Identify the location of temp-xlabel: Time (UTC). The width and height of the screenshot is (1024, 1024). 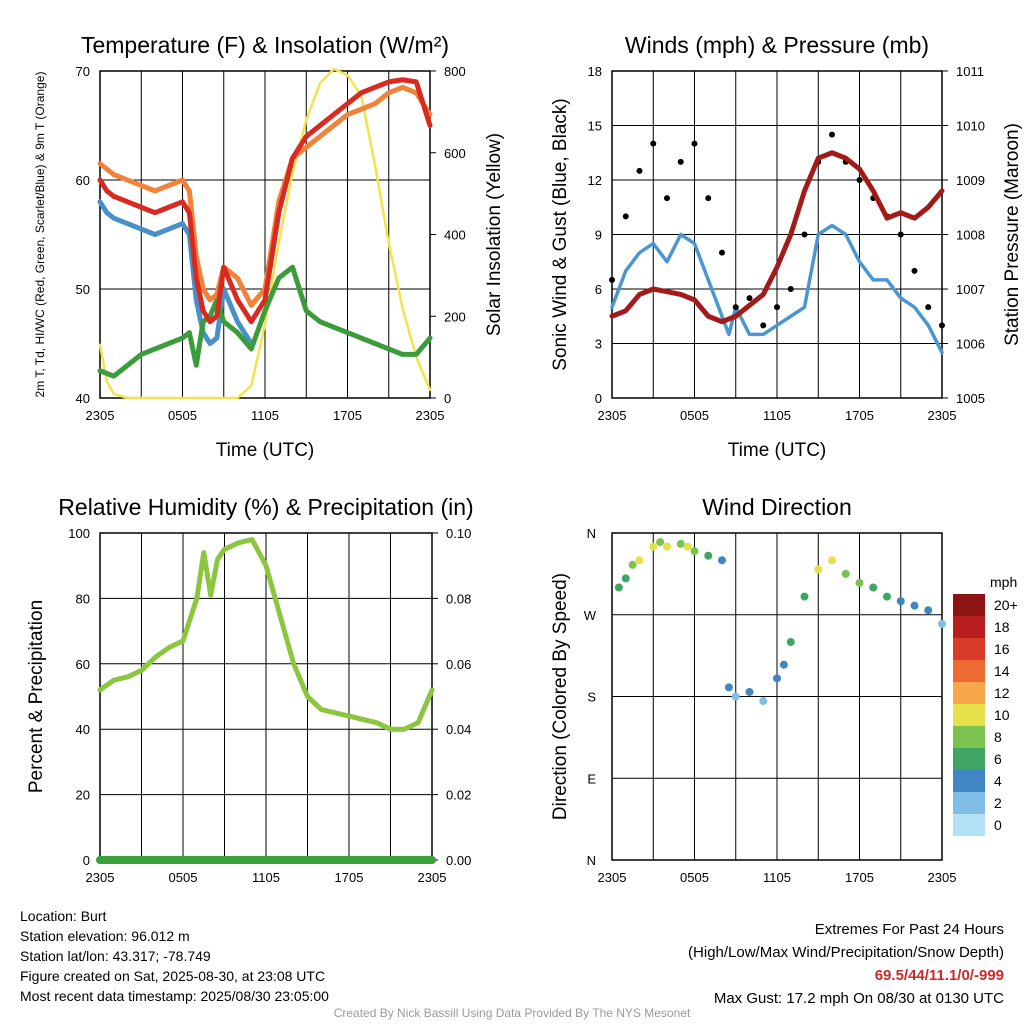
(265, 450).